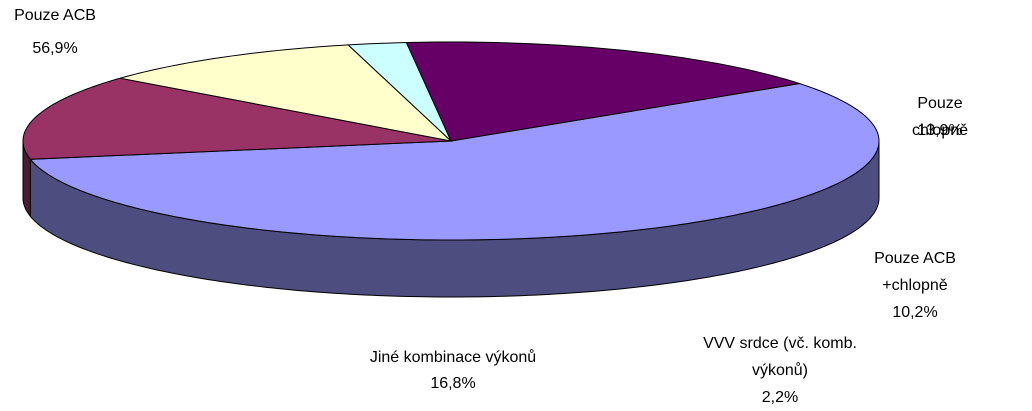 The image size is (1032, 411). Describe the element at coordinates (453, 357) in the screenshot. I see `slice-label: Jiné kombinace výkonů` at that location.